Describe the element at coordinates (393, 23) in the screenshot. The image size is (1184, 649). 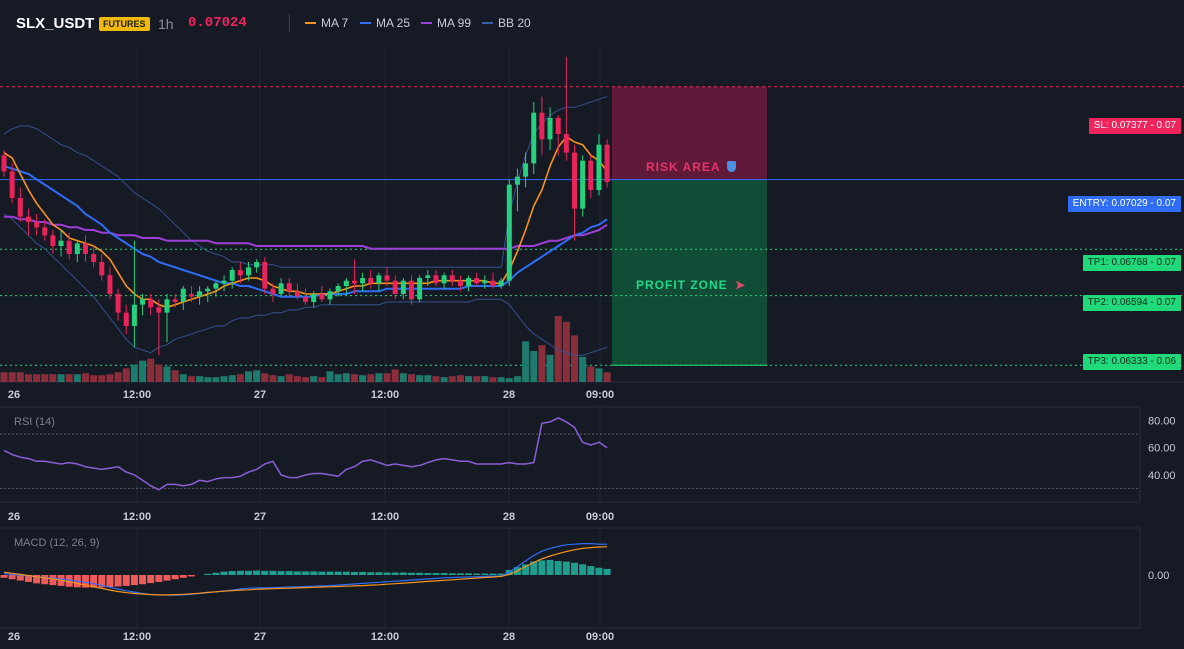
I see `legend-ma25-label: MA 25` at that location.